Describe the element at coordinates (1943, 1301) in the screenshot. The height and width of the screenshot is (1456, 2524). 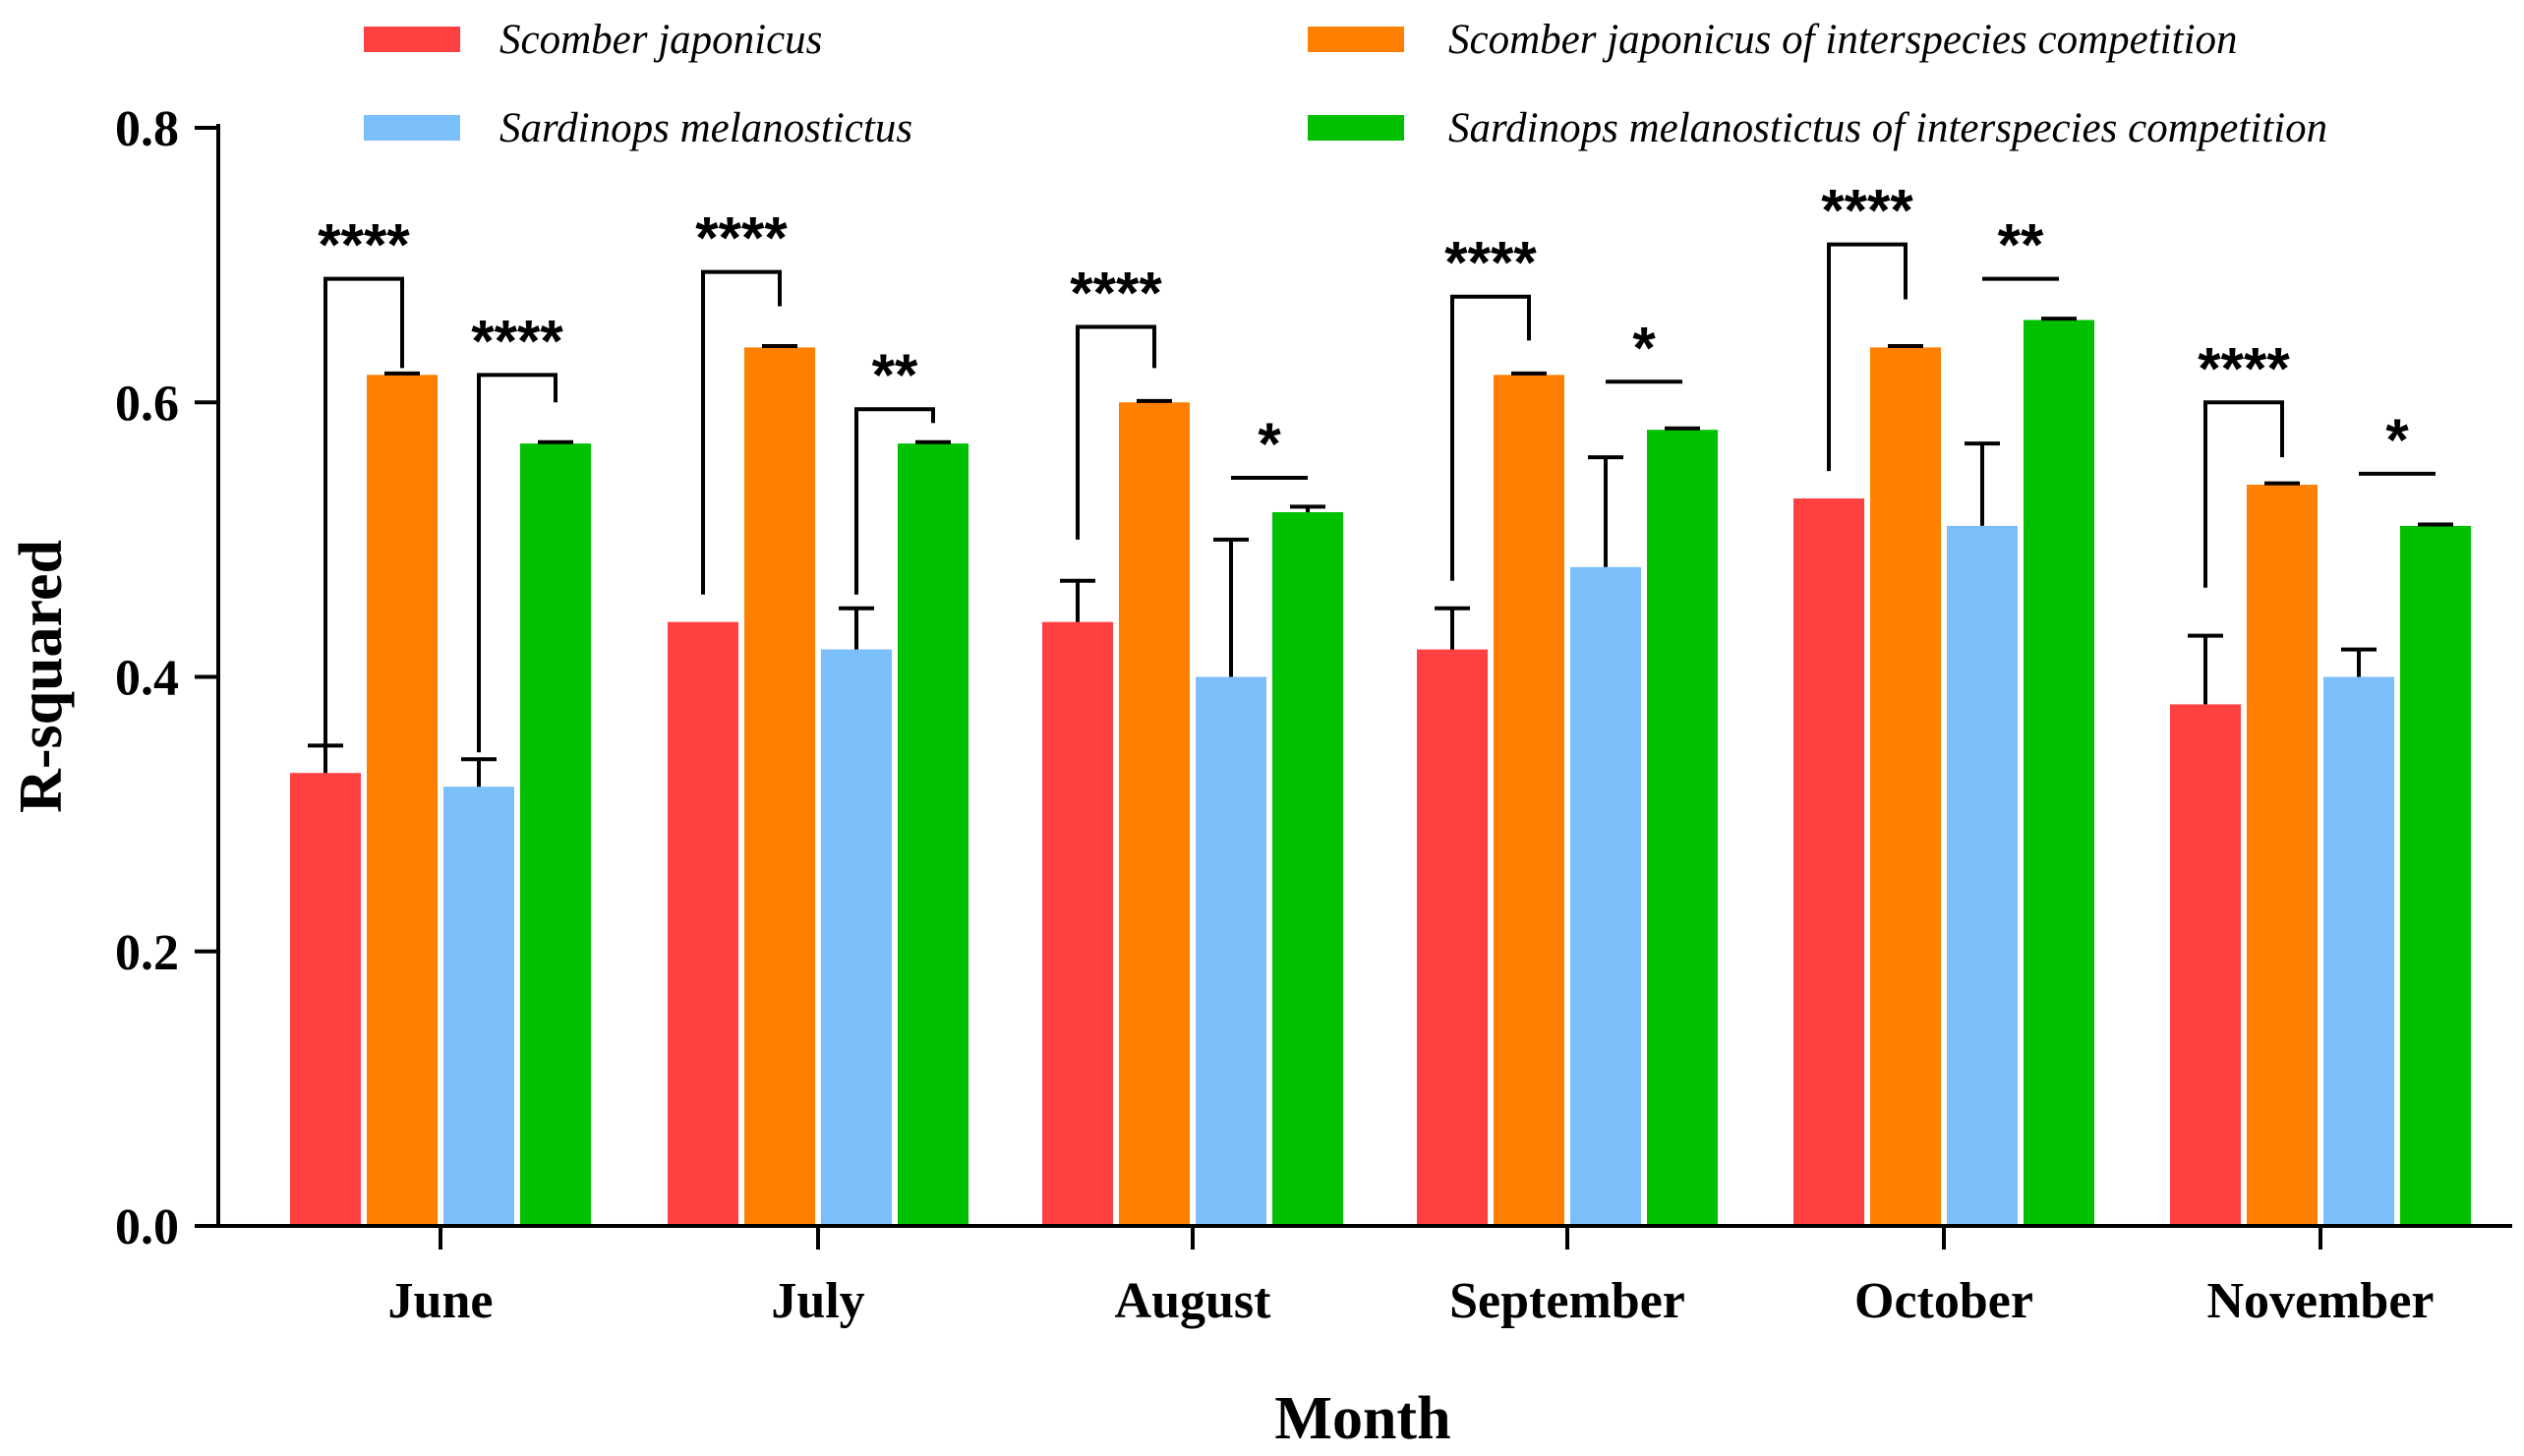
I see `x-tick-label-october: October` at that location.